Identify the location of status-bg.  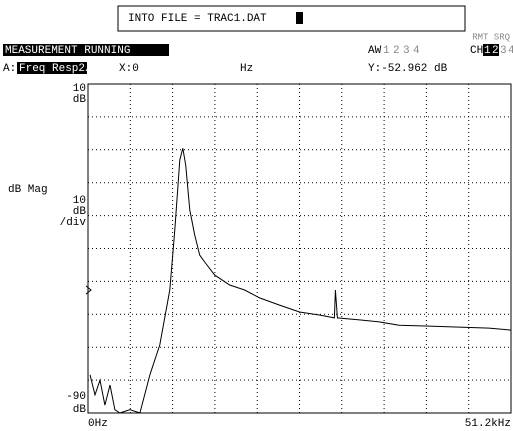
(86, 50).